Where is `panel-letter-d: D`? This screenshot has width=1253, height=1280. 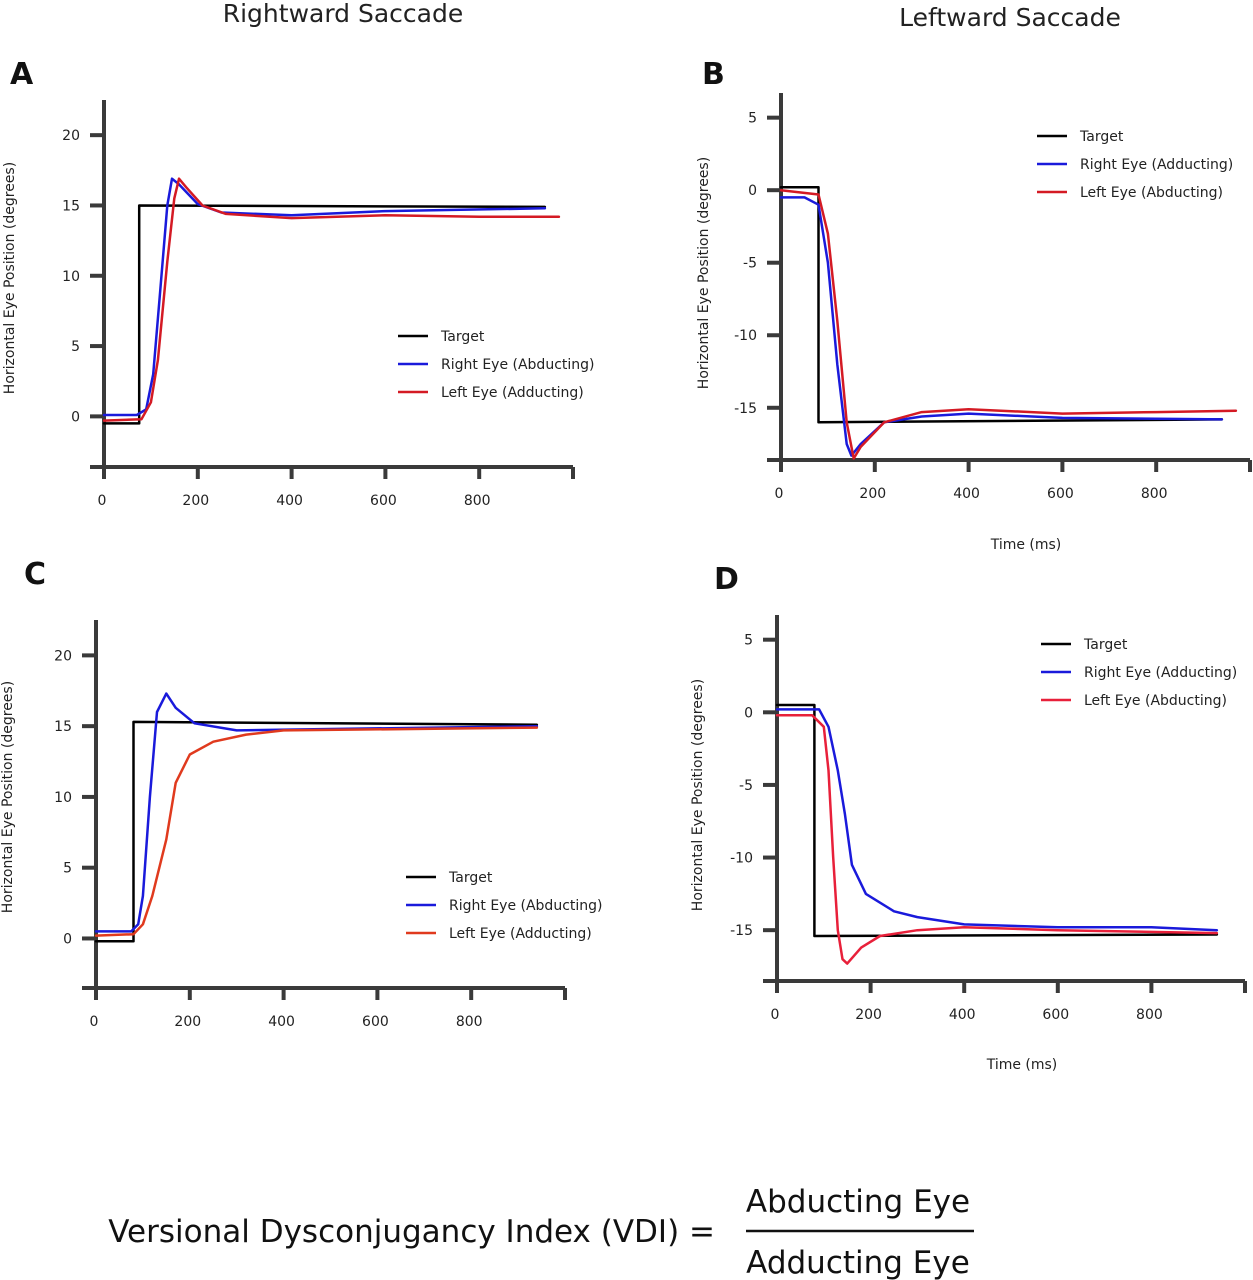 panel-letter-d: D is located at coordinates (726, 579).